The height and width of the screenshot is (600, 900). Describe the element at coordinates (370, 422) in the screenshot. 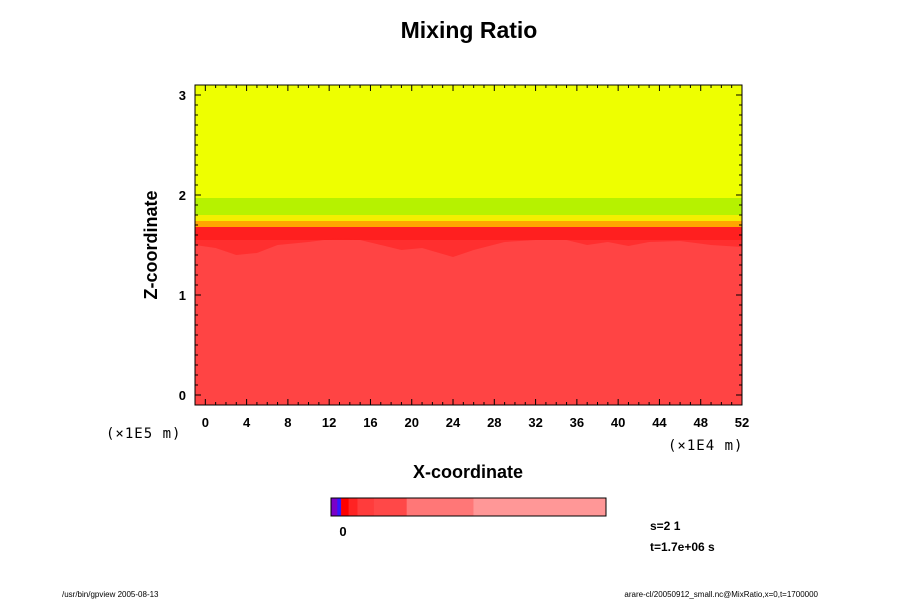

I see `x-tick-label: 16` at that location.